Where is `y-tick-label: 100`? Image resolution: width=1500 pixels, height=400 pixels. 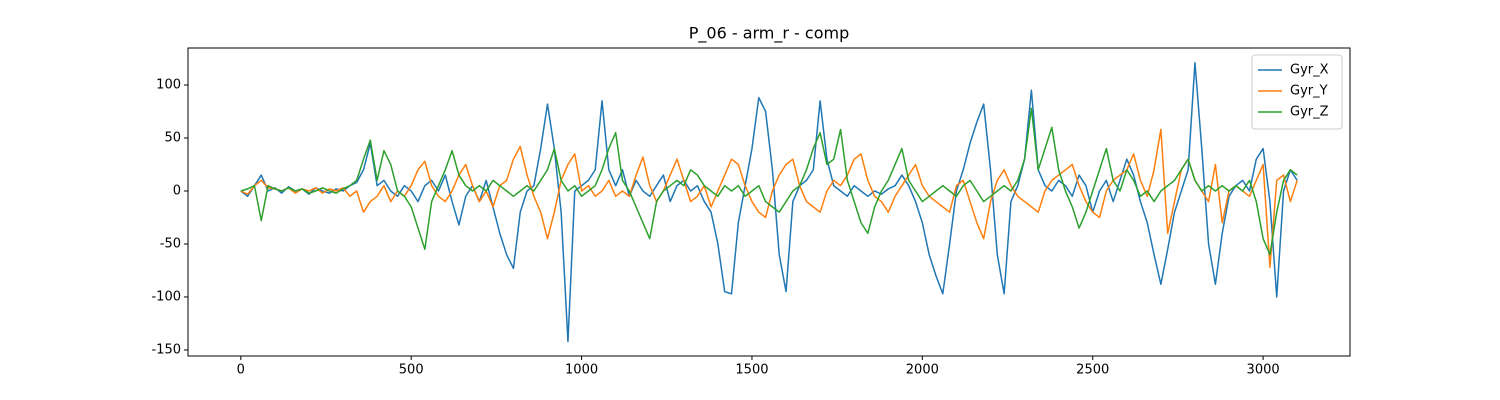 y-tick-label: 100 is located at coordinates (168, 84).